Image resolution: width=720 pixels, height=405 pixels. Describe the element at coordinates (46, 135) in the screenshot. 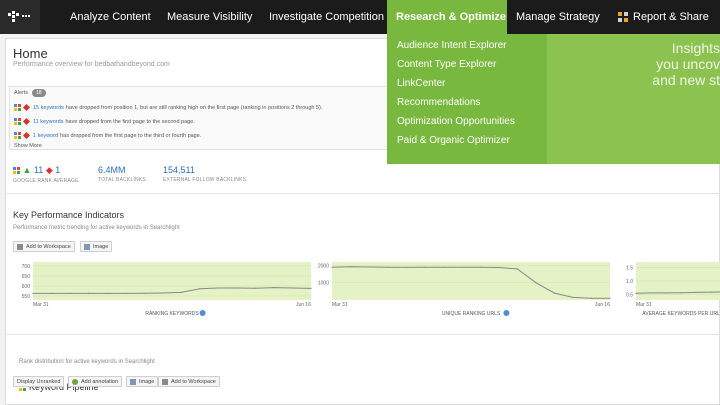

I see `alert-link: 1 keyword` at that location.